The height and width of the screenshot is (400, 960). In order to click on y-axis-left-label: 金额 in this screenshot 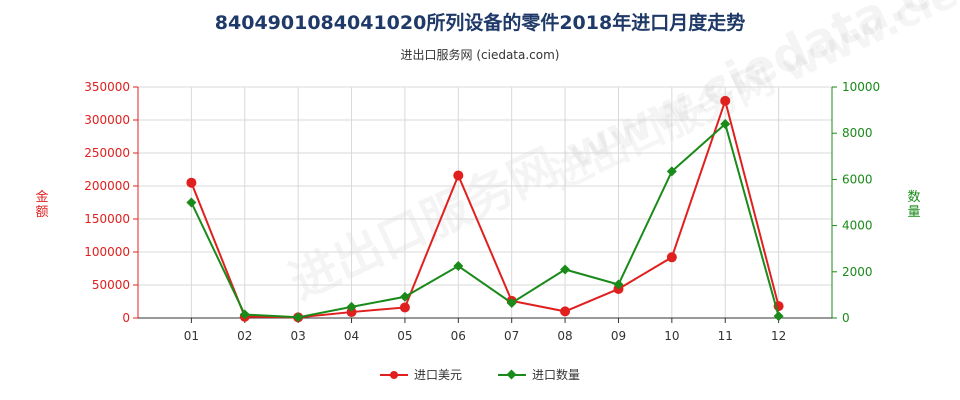, I will do `click(42, 205)`.